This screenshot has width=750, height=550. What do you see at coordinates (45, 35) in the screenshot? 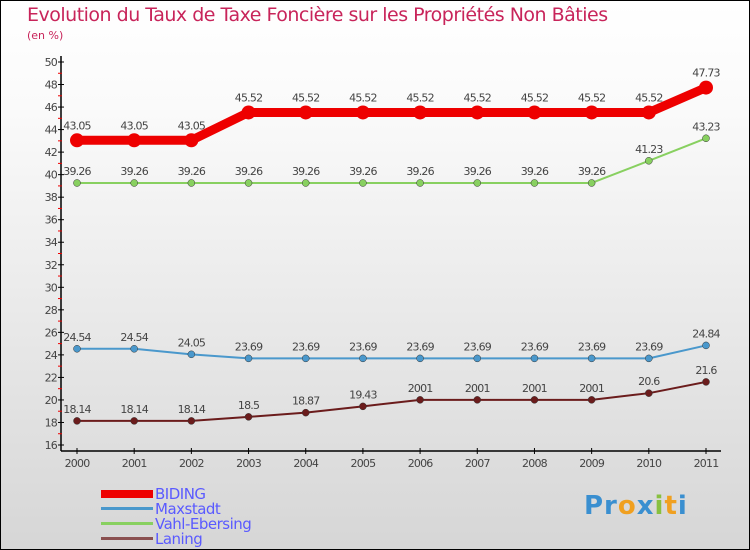
I see `y-axis-unit: (en %)` at bounding box center [45, 35].